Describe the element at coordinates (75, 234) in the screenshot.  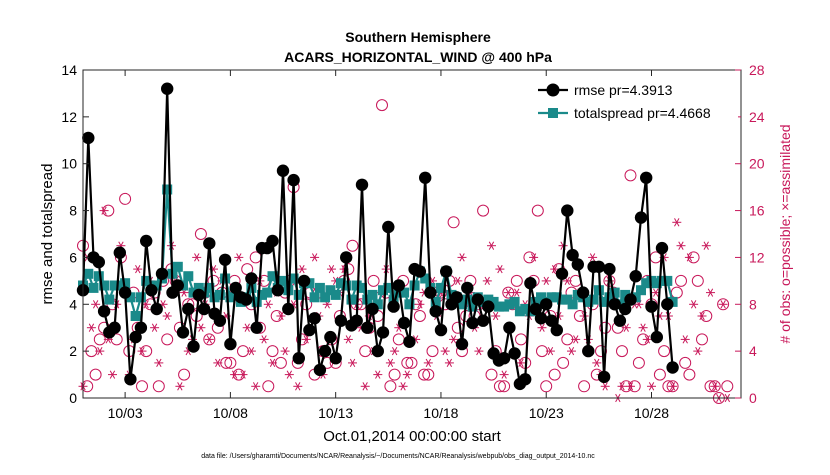
I see `y-axis-left-ticks: 0 2 4 6 8 10 12 14` at that location.